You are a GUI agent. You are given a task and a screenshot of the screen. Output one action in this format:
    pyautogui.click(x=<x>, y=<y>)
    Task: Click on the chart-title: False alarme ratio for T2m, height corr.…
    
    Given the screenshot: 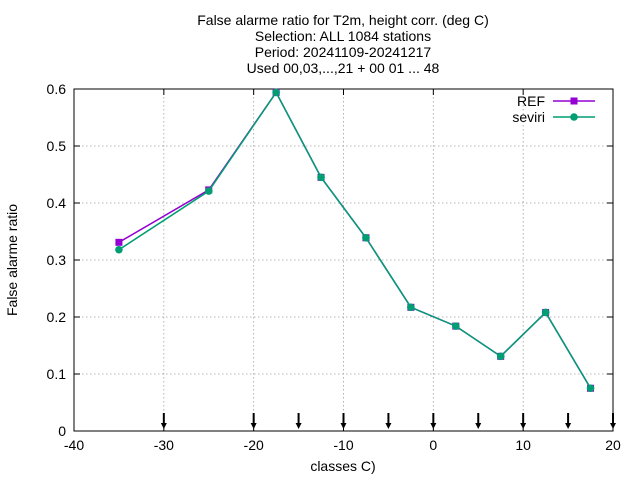 What is the action you would take?
    pyautogui.click(x=343, y=44)
    